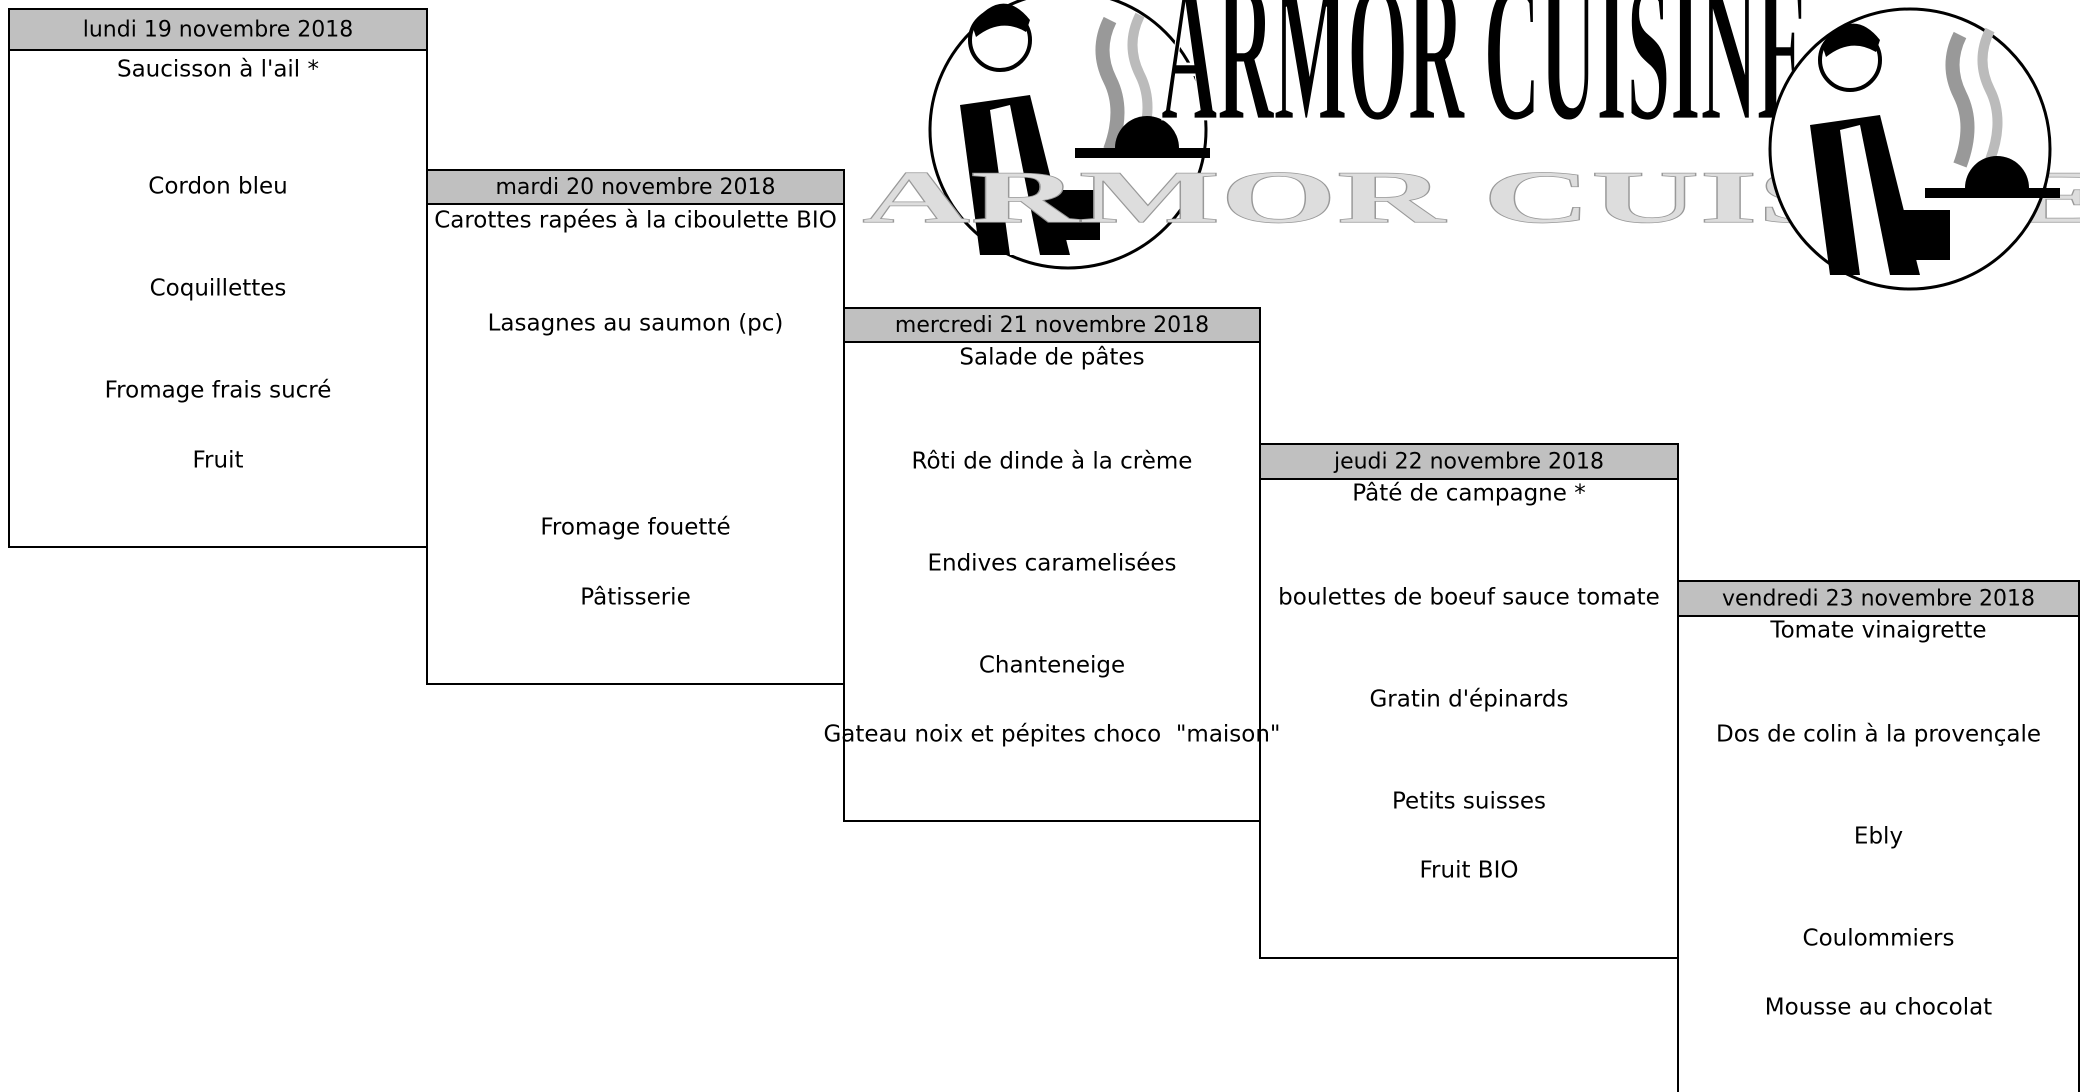  I want to click on menu-item: Pâtisserie, so click(635, 598).